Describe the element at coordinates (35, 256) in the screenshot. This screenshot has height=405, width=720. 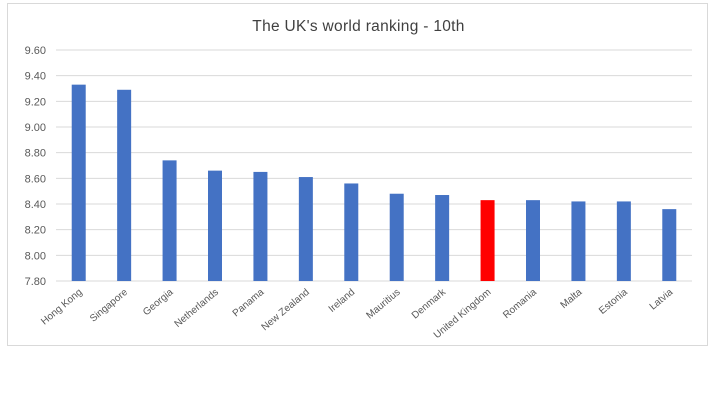
I see `y-tick-label: 8.00` at that location.